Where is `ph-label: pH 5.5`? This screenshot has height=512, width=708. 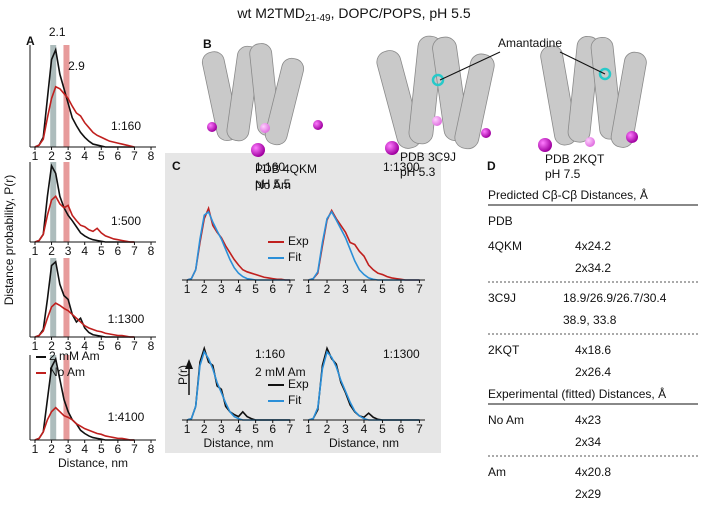 ph-label: pH 5.5 is located at coordinates (273, 184).